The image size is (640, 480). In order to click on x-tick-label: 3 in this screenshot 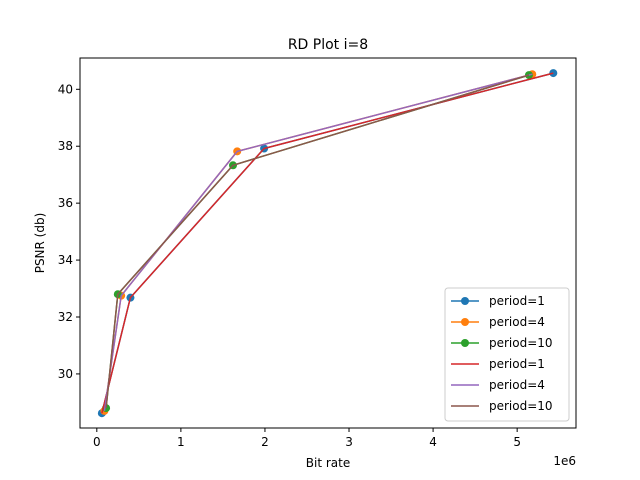, I will do `click(349, 442)`.